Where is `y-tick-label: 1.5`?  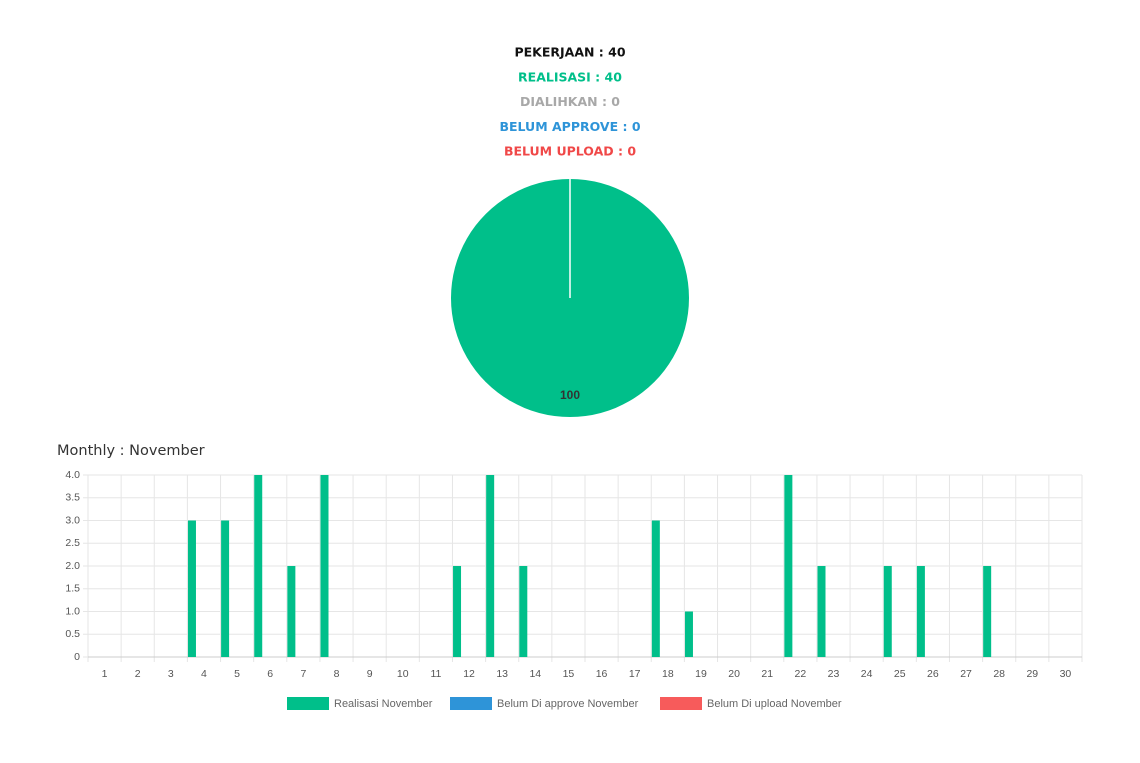
y-tick-label: 1.5 is located at coordinates (72, 589).